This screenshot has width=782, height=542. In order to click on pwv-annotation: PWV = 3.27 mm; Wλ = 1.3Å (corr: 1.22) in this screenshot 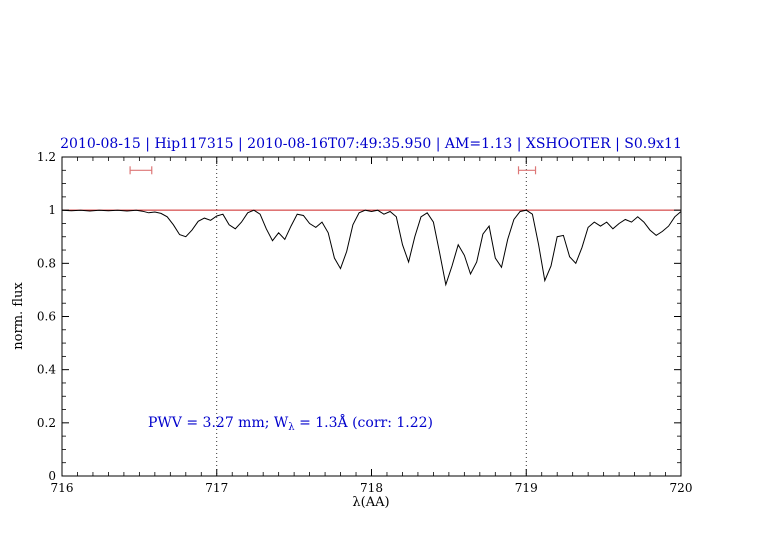, I will do `click(290, 423)`.